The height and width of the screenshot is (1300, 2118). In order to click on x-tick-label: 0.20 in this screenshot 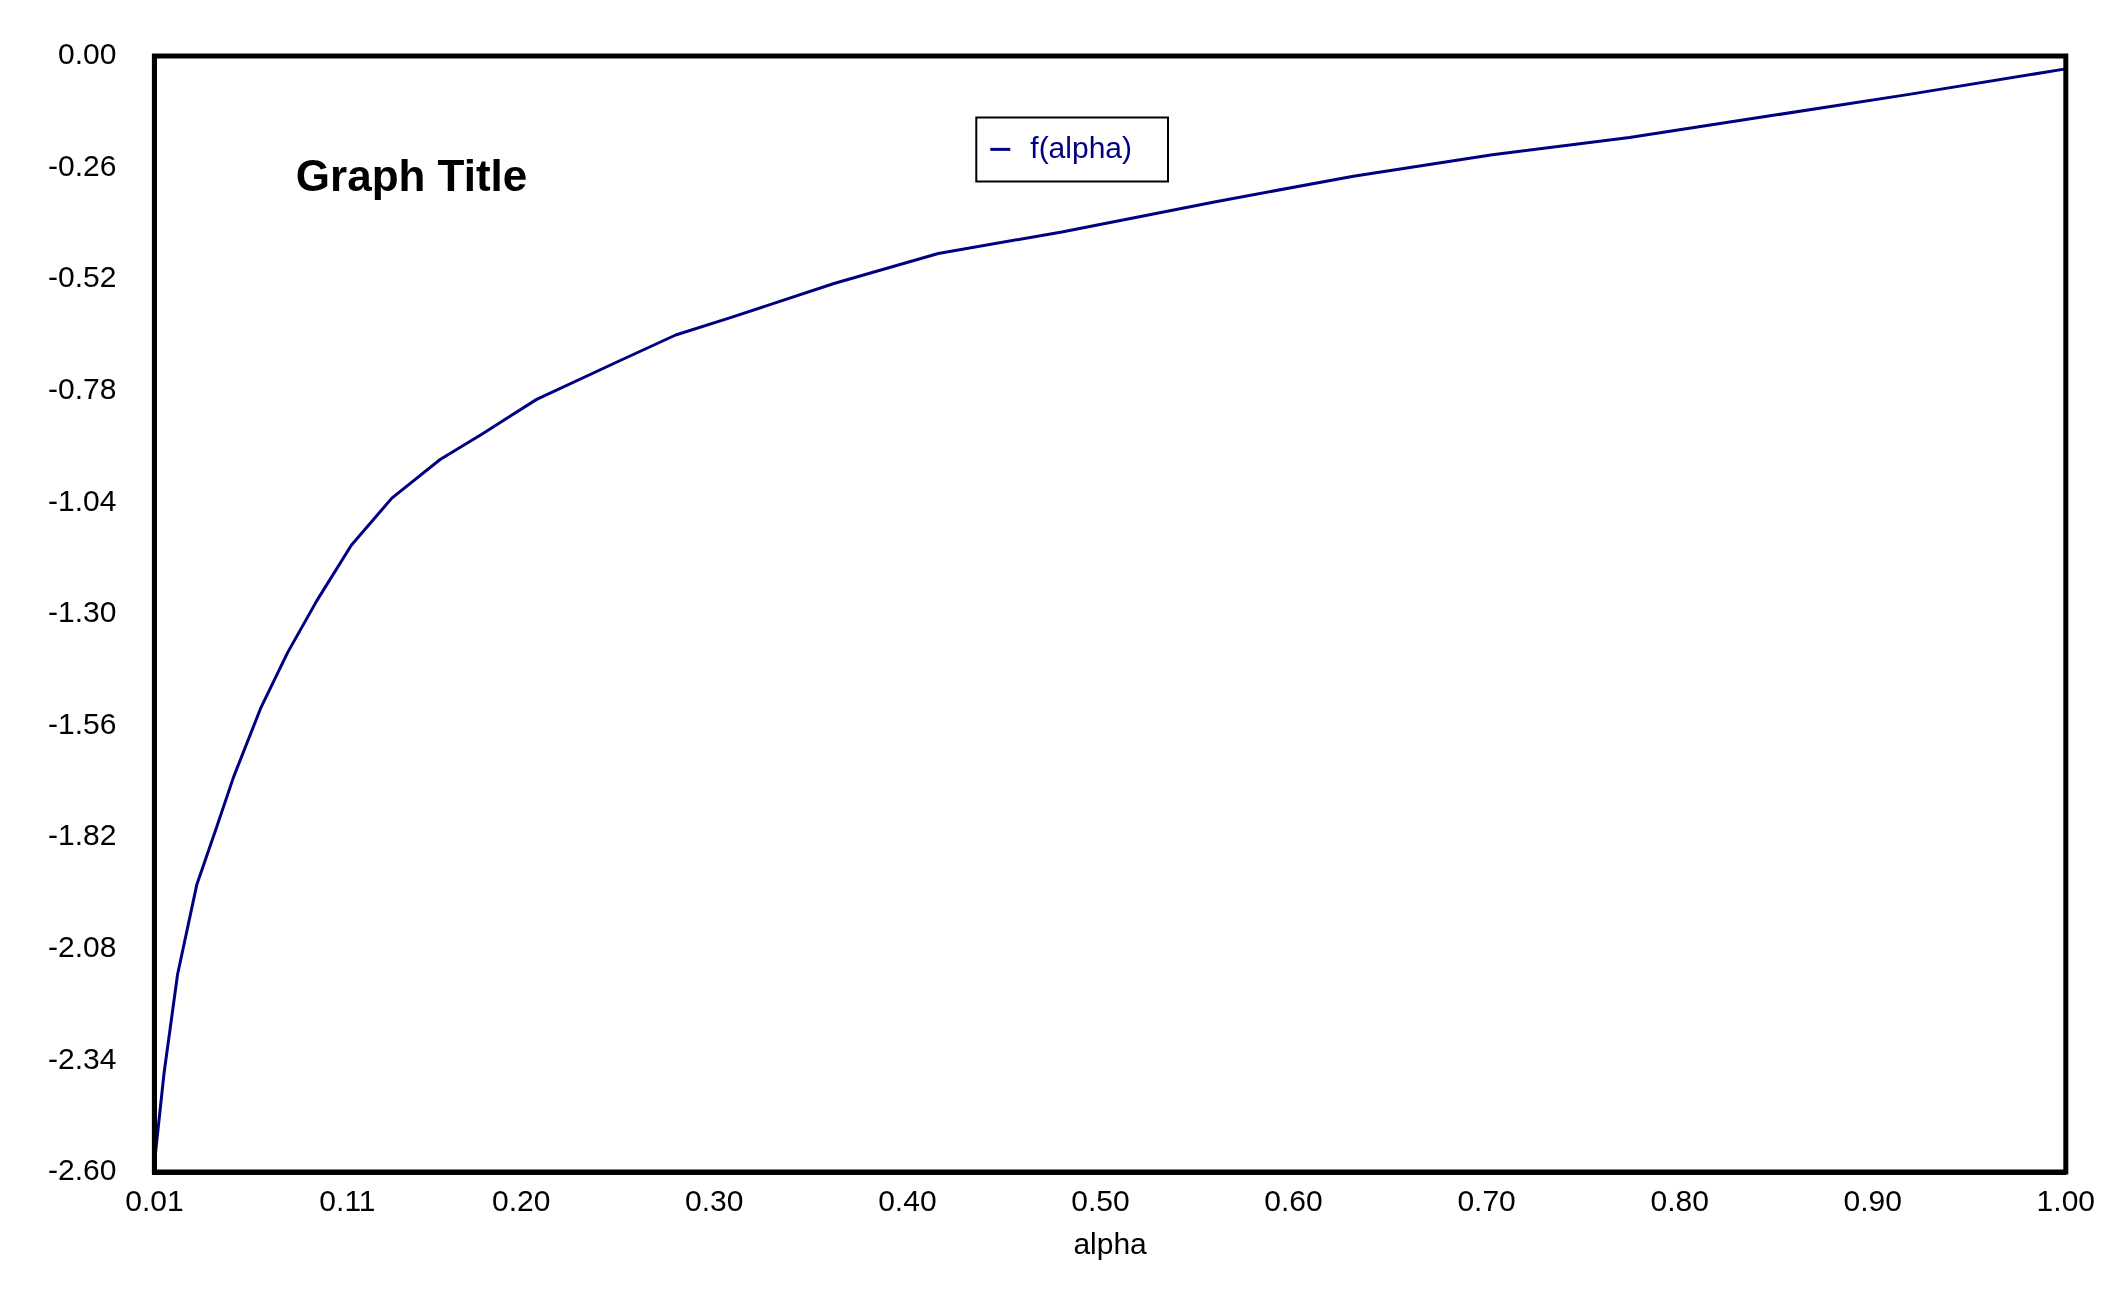, I will do `click(521, 1201)`.